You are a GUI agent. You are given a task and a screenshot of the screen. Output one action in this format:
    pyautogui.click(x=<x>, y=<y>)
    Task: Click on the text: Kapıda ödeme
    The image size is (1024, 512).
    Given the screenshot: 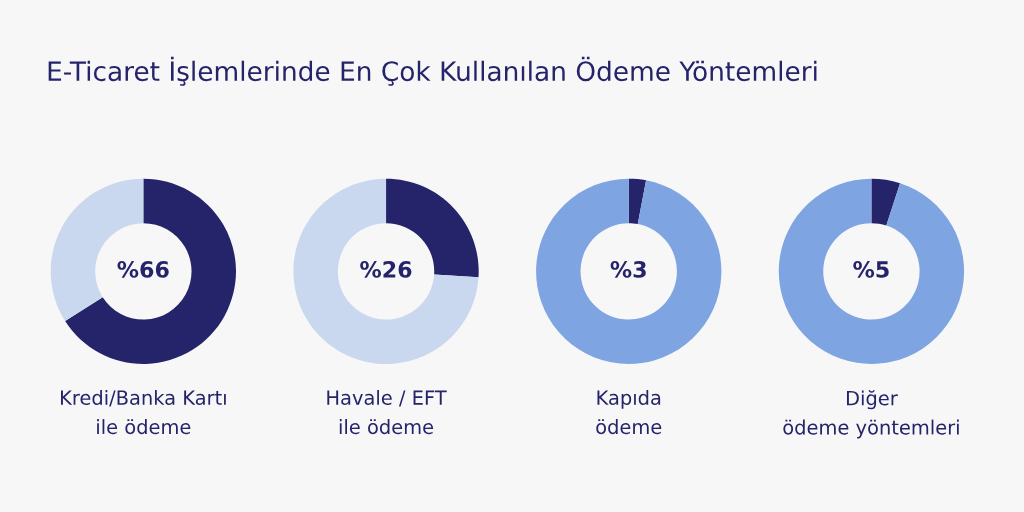 What is the action you would take?
    pyautogui.click(x=629, y=412)
    